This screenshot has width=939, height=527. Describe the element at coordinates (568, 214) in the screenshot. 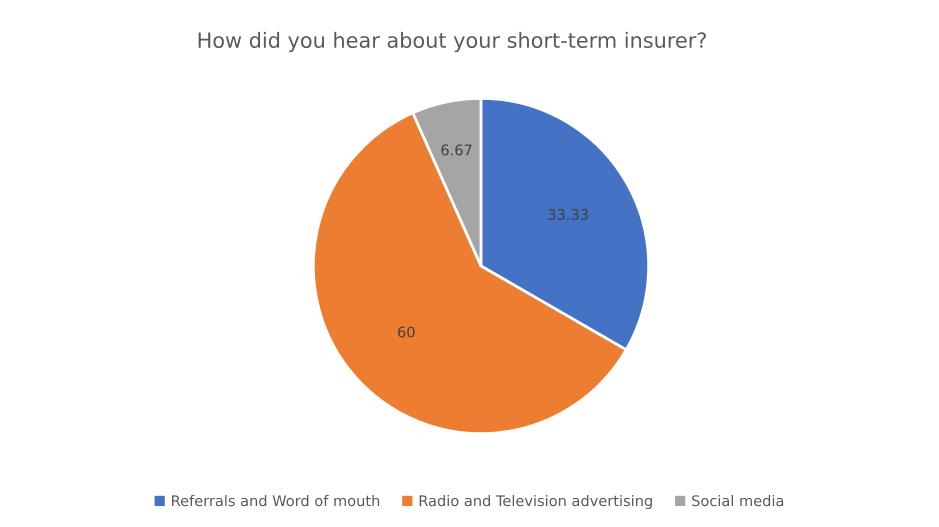

I see `data-label: 33.33` at that location.